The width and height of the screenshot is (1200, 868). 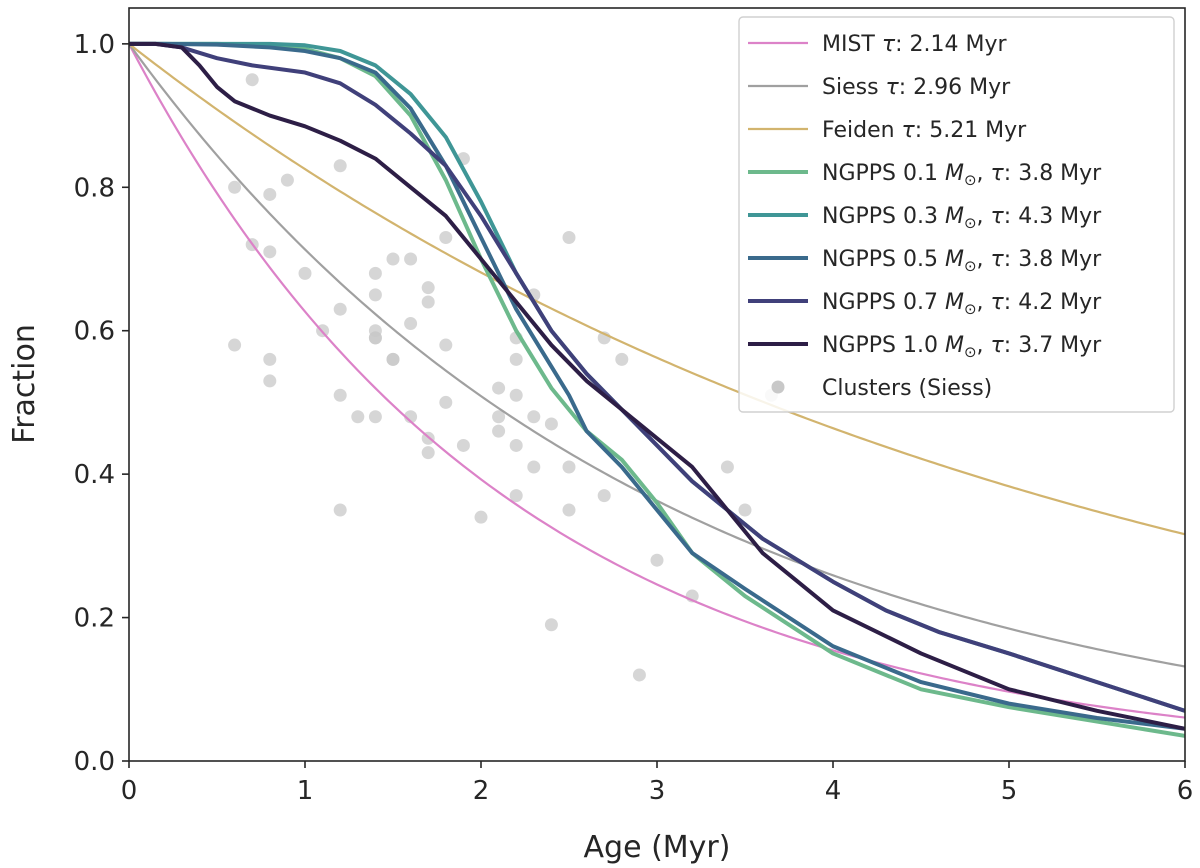 What do you see at coordinates (915, 44) in the screenshot?
I see `legend-label-mist: MIST τ: 2.14 Myr` at bounding box center [915, 44].